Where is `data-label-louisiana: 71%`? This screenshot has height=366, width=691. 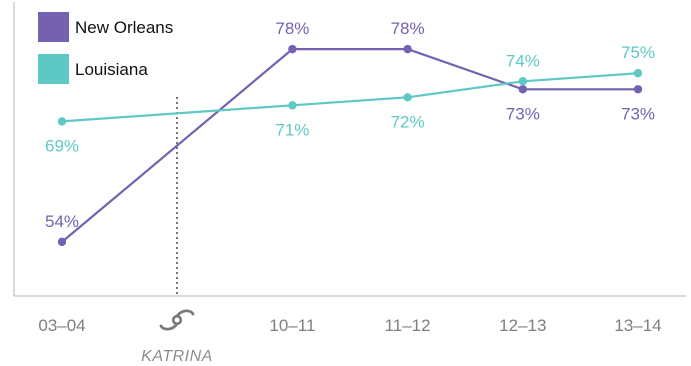
data-label-louisiana: 71% is located at coordinates (292, 129).